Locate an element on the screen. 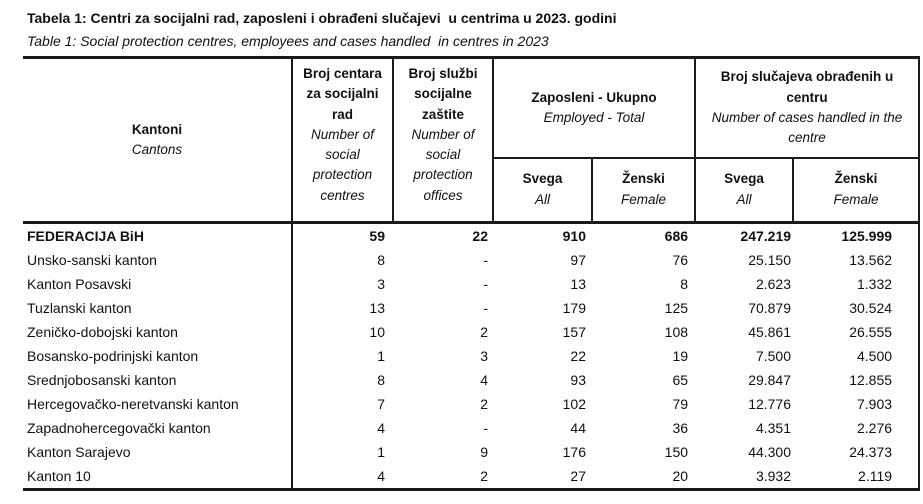 The width and height of the screenshot is (923, 504). employed-all-cell: 44 is located at coordinates (578, 427).